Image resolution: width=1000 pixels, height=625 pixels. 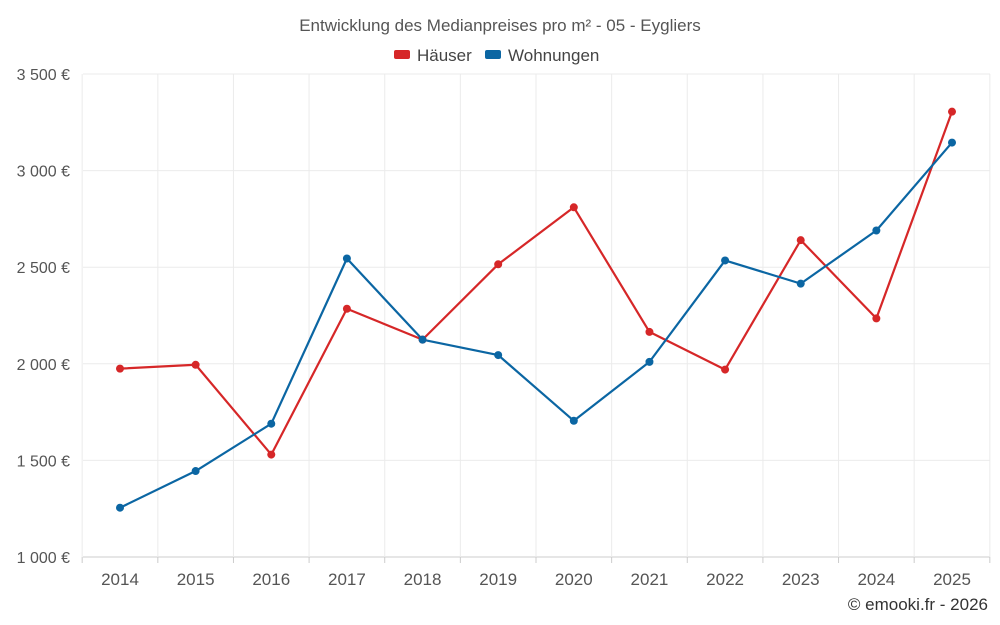 What do you see at coordinates (498, 579) in the screenshot?
I see `x-tick-label: 2019` at bounding box center [498, 579].